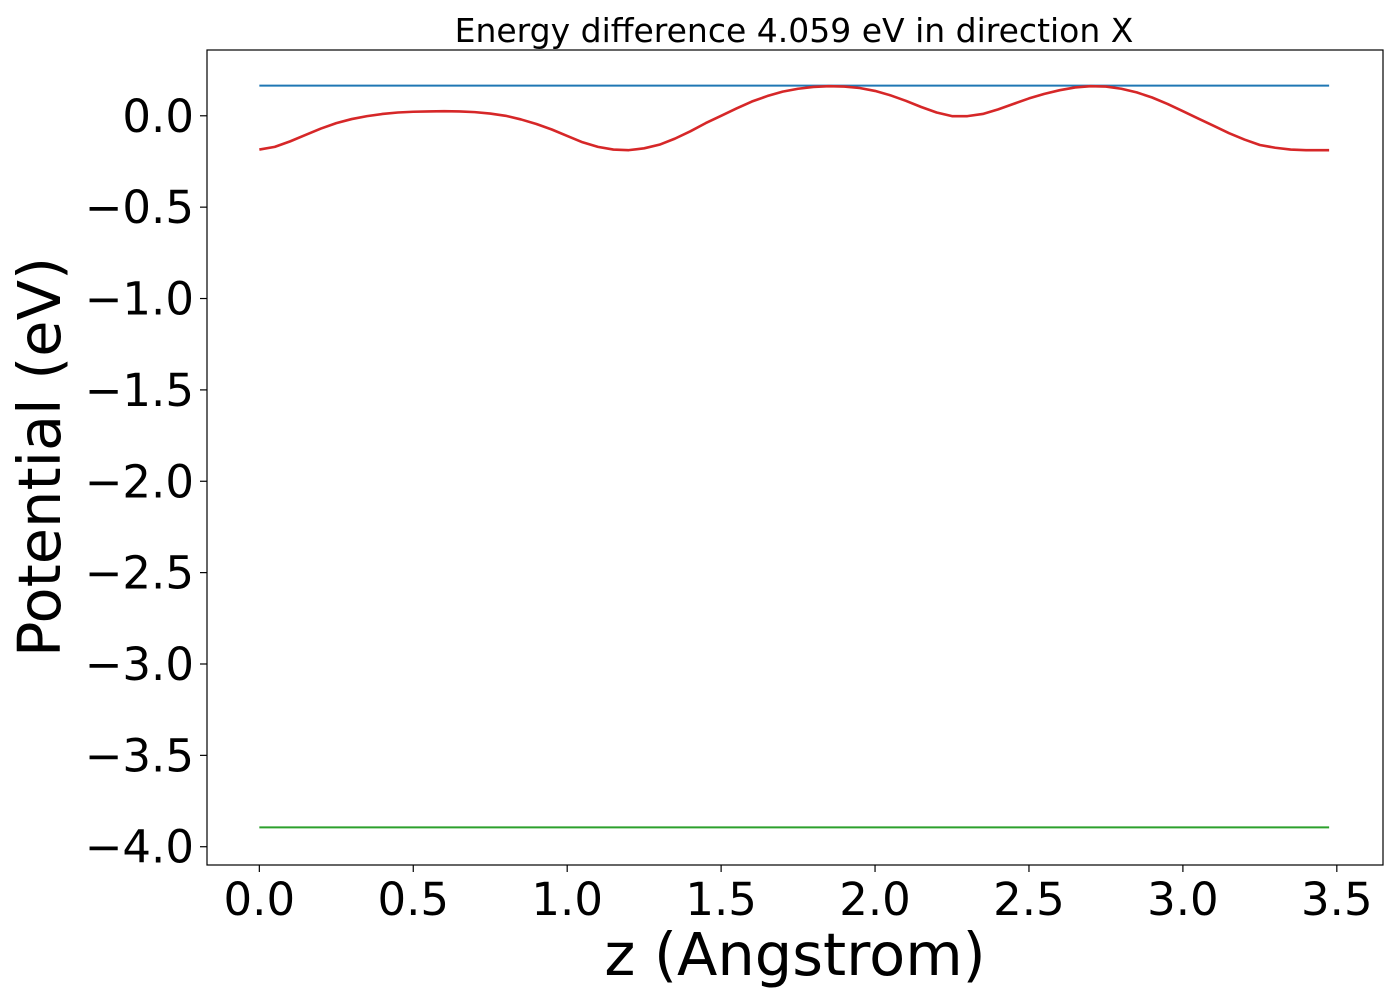 The width and height of the screenshot is (1400, 1000). I want to click on x-tick-label: 2.0, so click(875, 899).